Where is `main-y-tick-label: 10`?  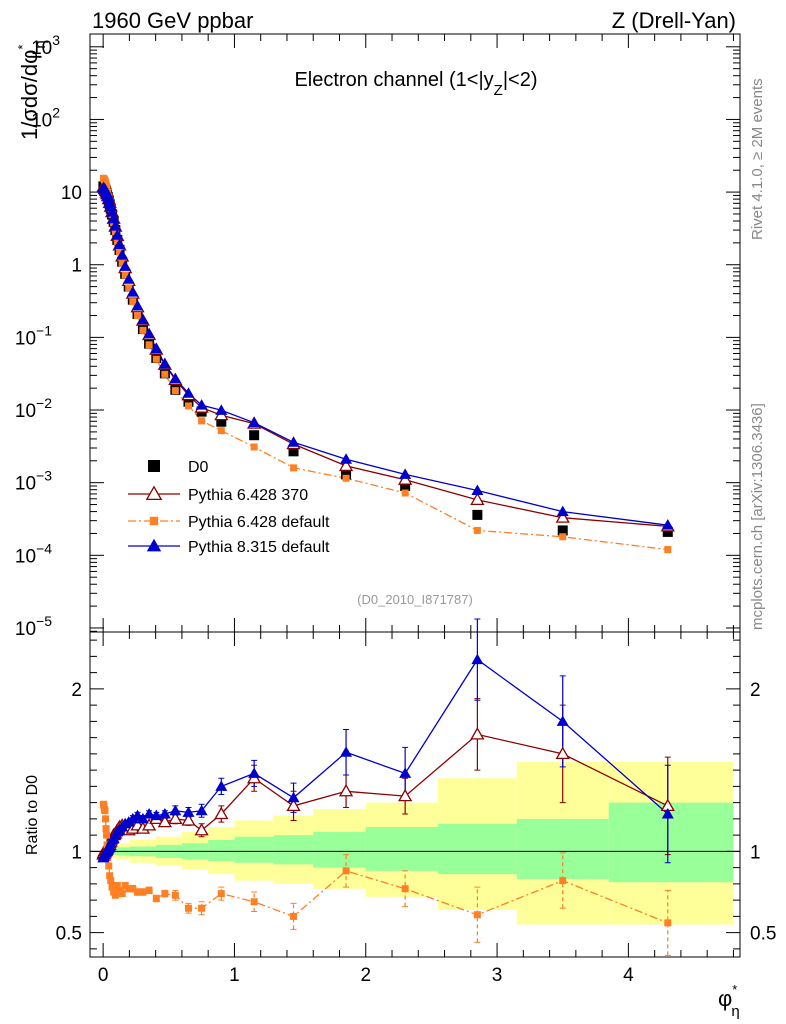 main-y-tick-label: 10 is located at coordinates (71, 193).